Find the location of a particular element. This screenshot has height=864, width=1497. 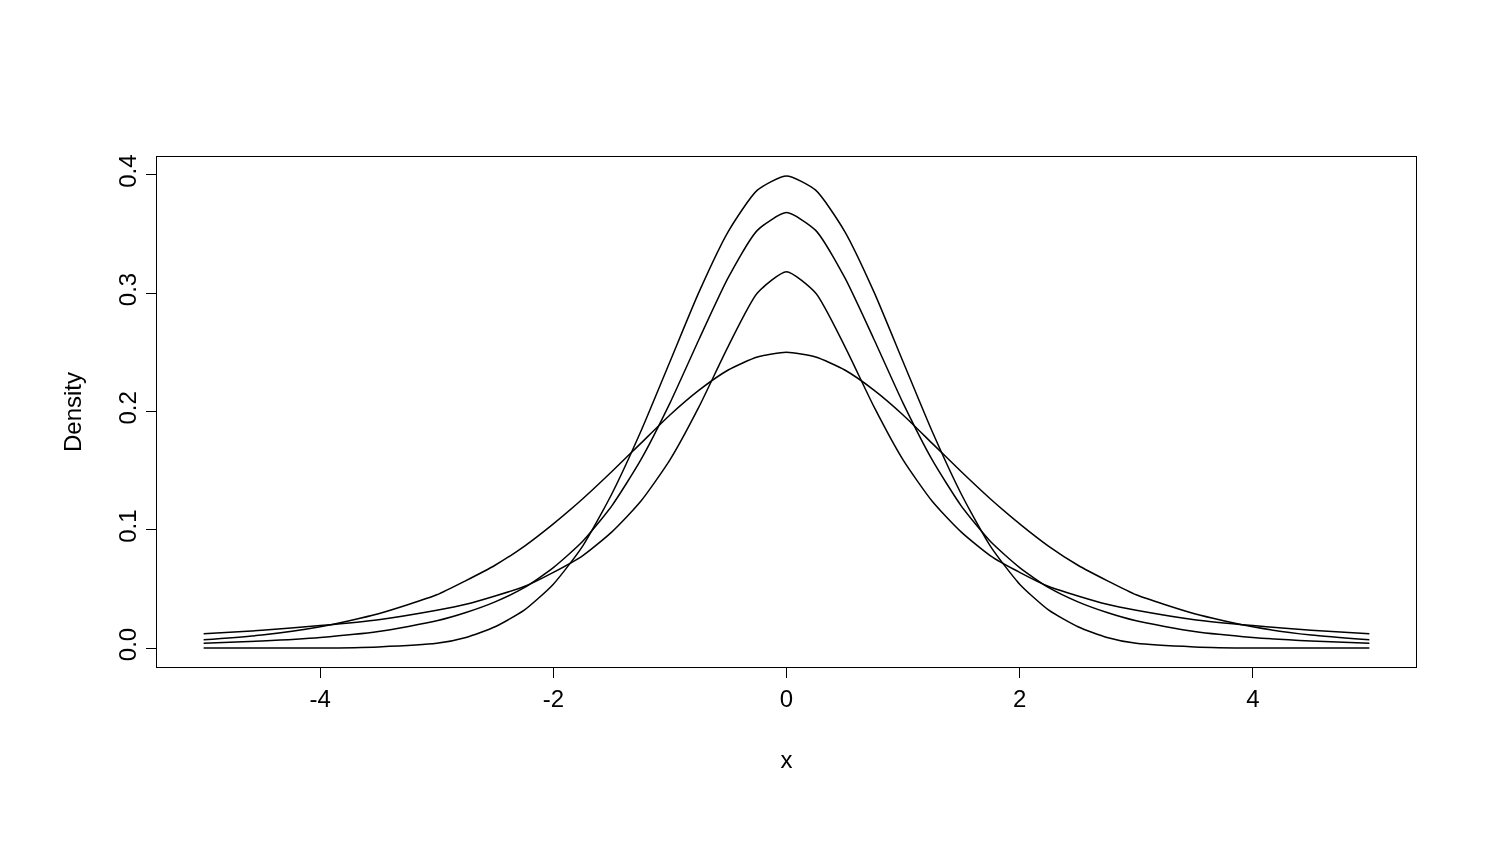

y-tick-label: 0.3 is located at coordinates (128, 289).